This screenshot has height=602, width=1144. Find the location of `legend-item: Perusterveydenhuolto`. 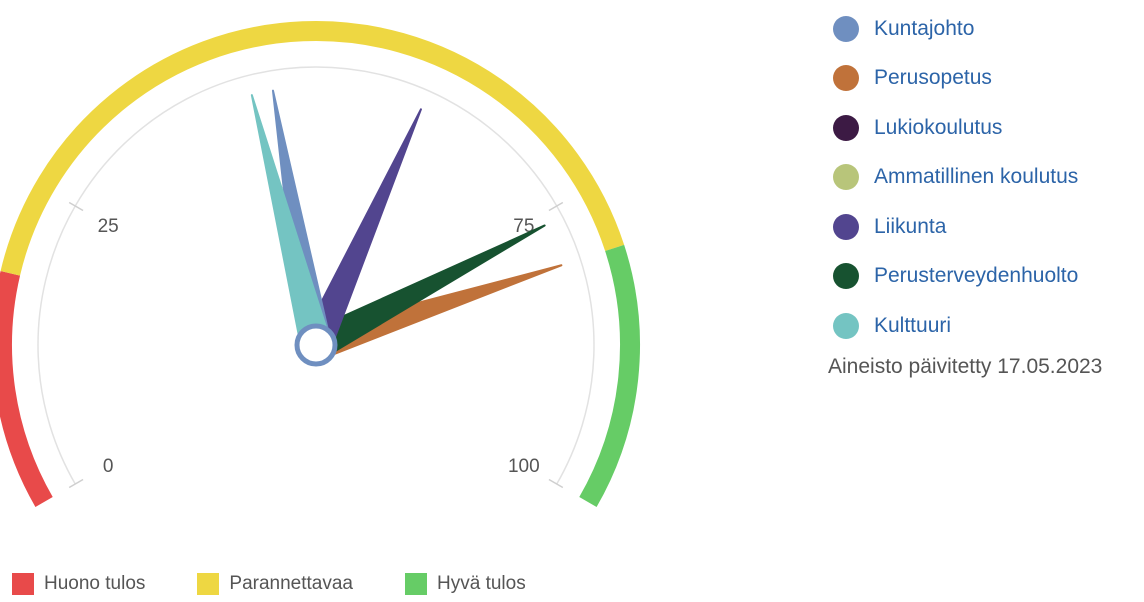

legend-item: Perusterveydenhuolto is located at coordinates (953, 277).